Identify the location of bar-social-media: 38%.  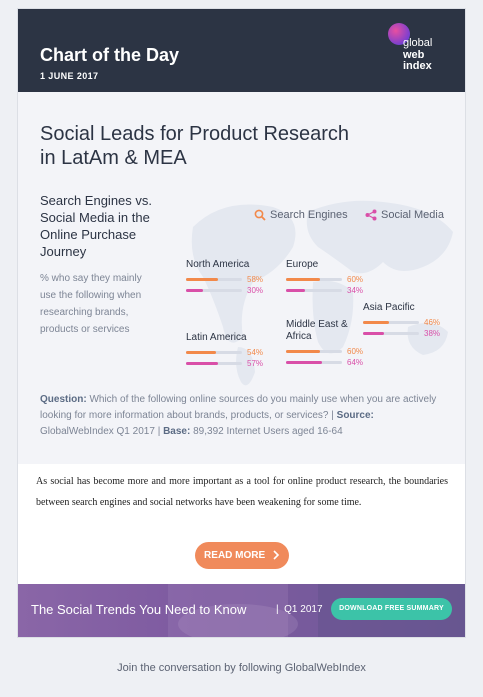
(403, 333).